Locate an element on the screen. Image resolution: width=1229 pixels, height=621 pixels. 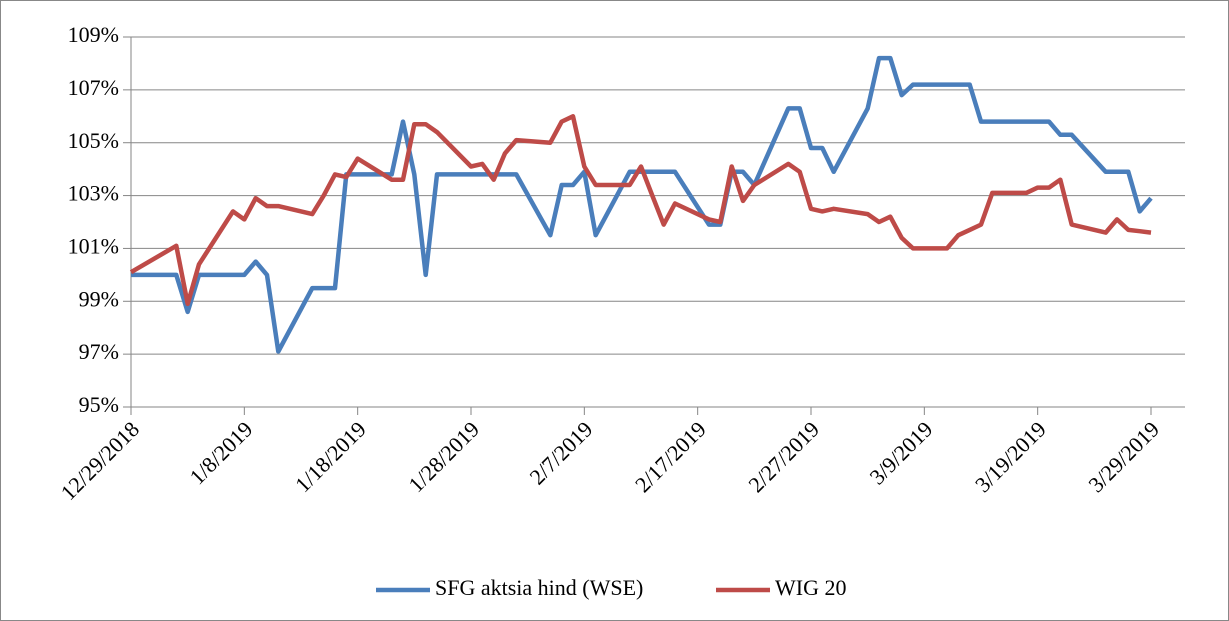
y-tick-label: 105% is located at coordinates (93, 140).